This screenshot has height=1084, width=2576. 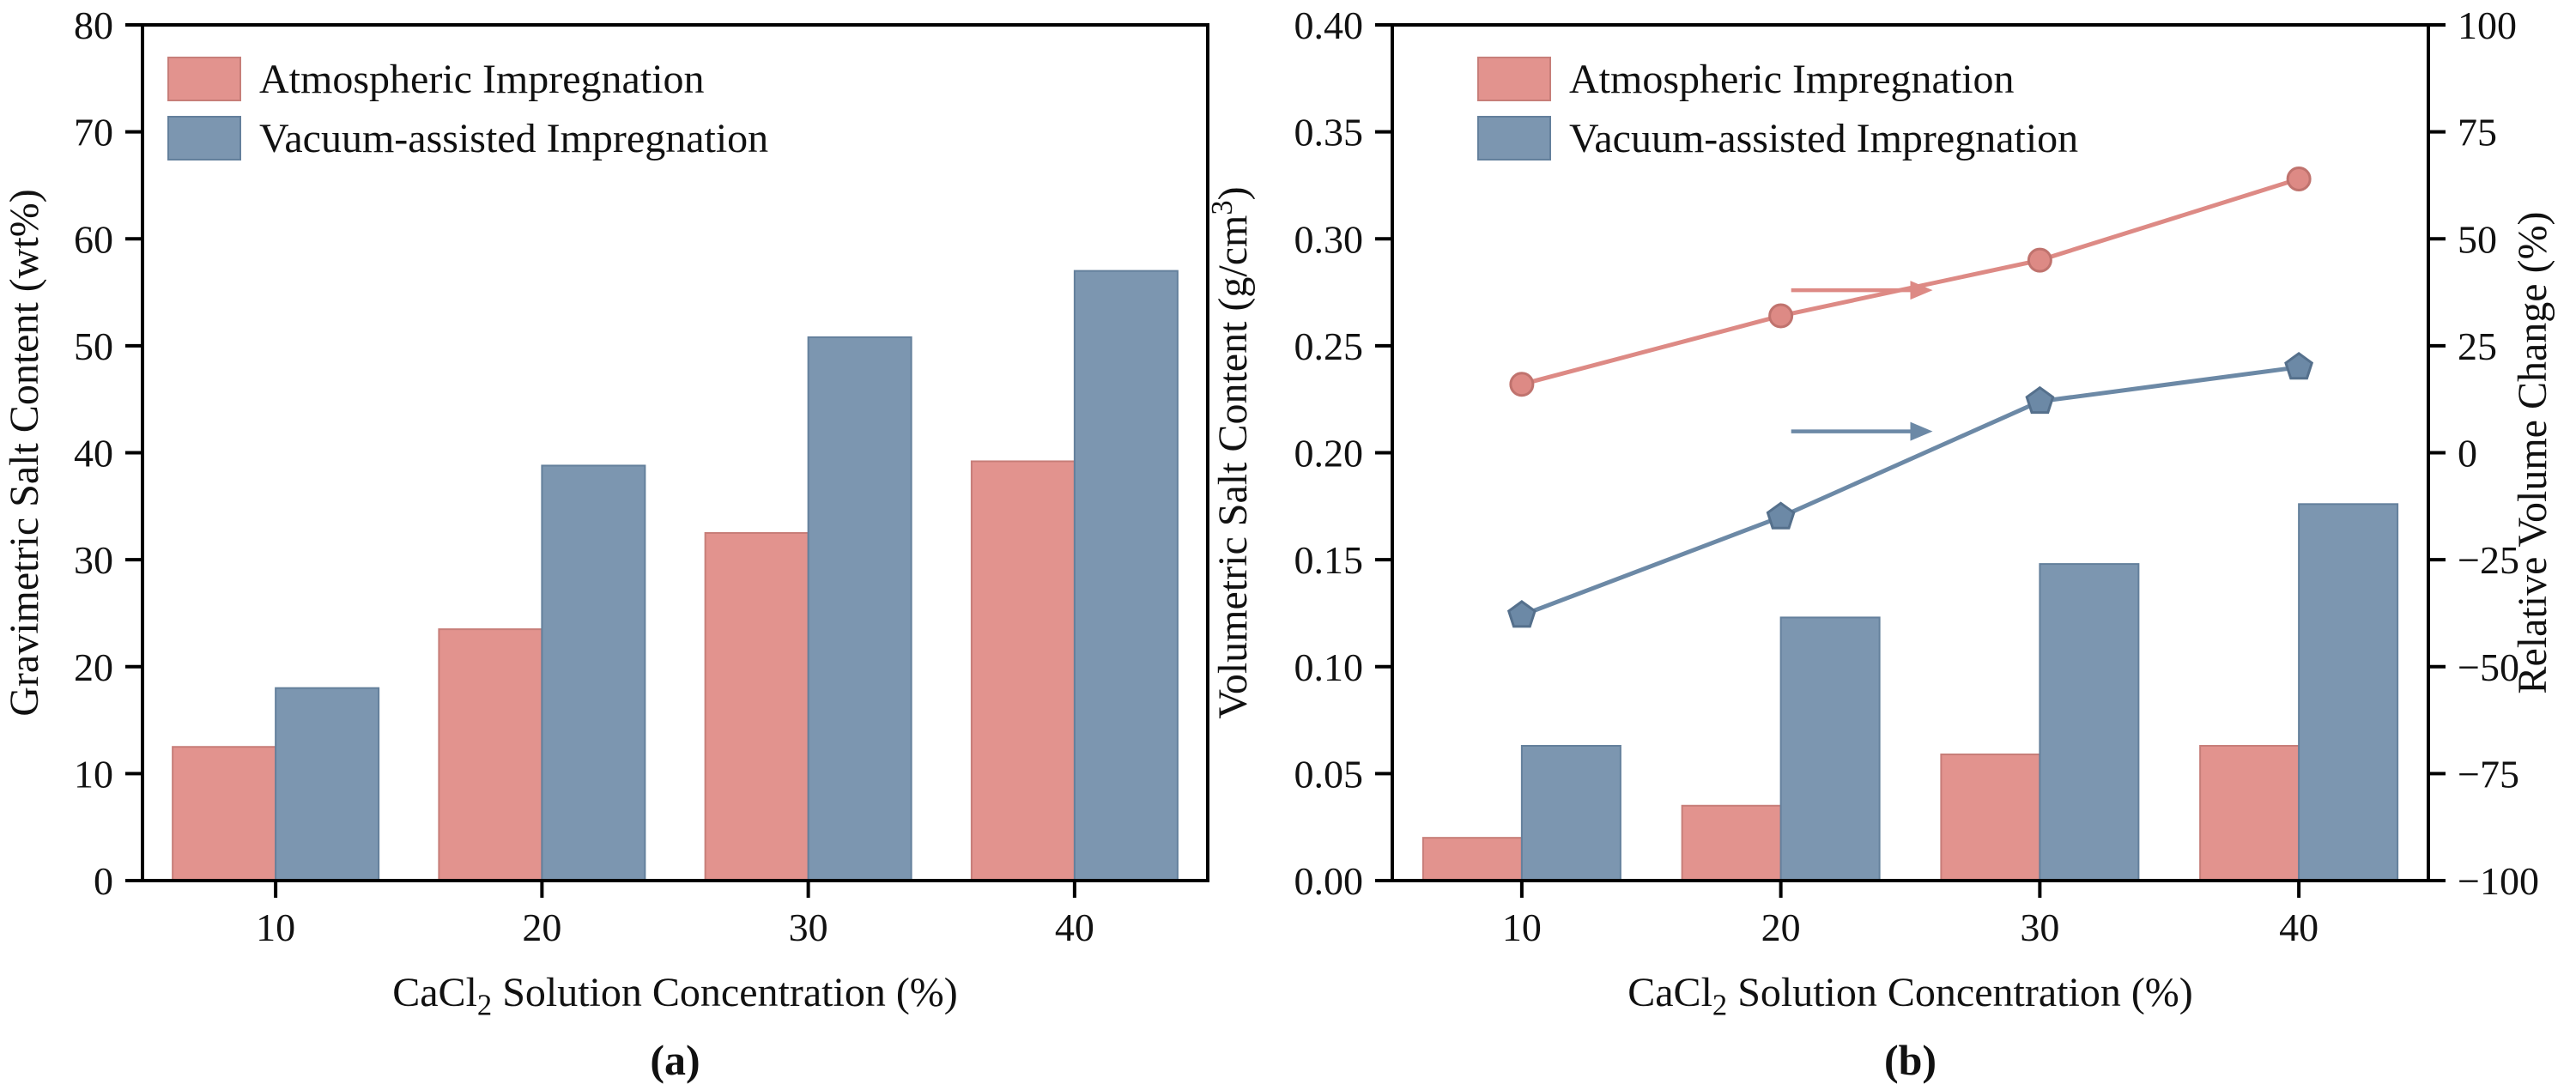 What do you see at coordinates (2488, 667) in the screenshot?
I see `y2-tick-label: −50` at bounding box center [2488, 667].